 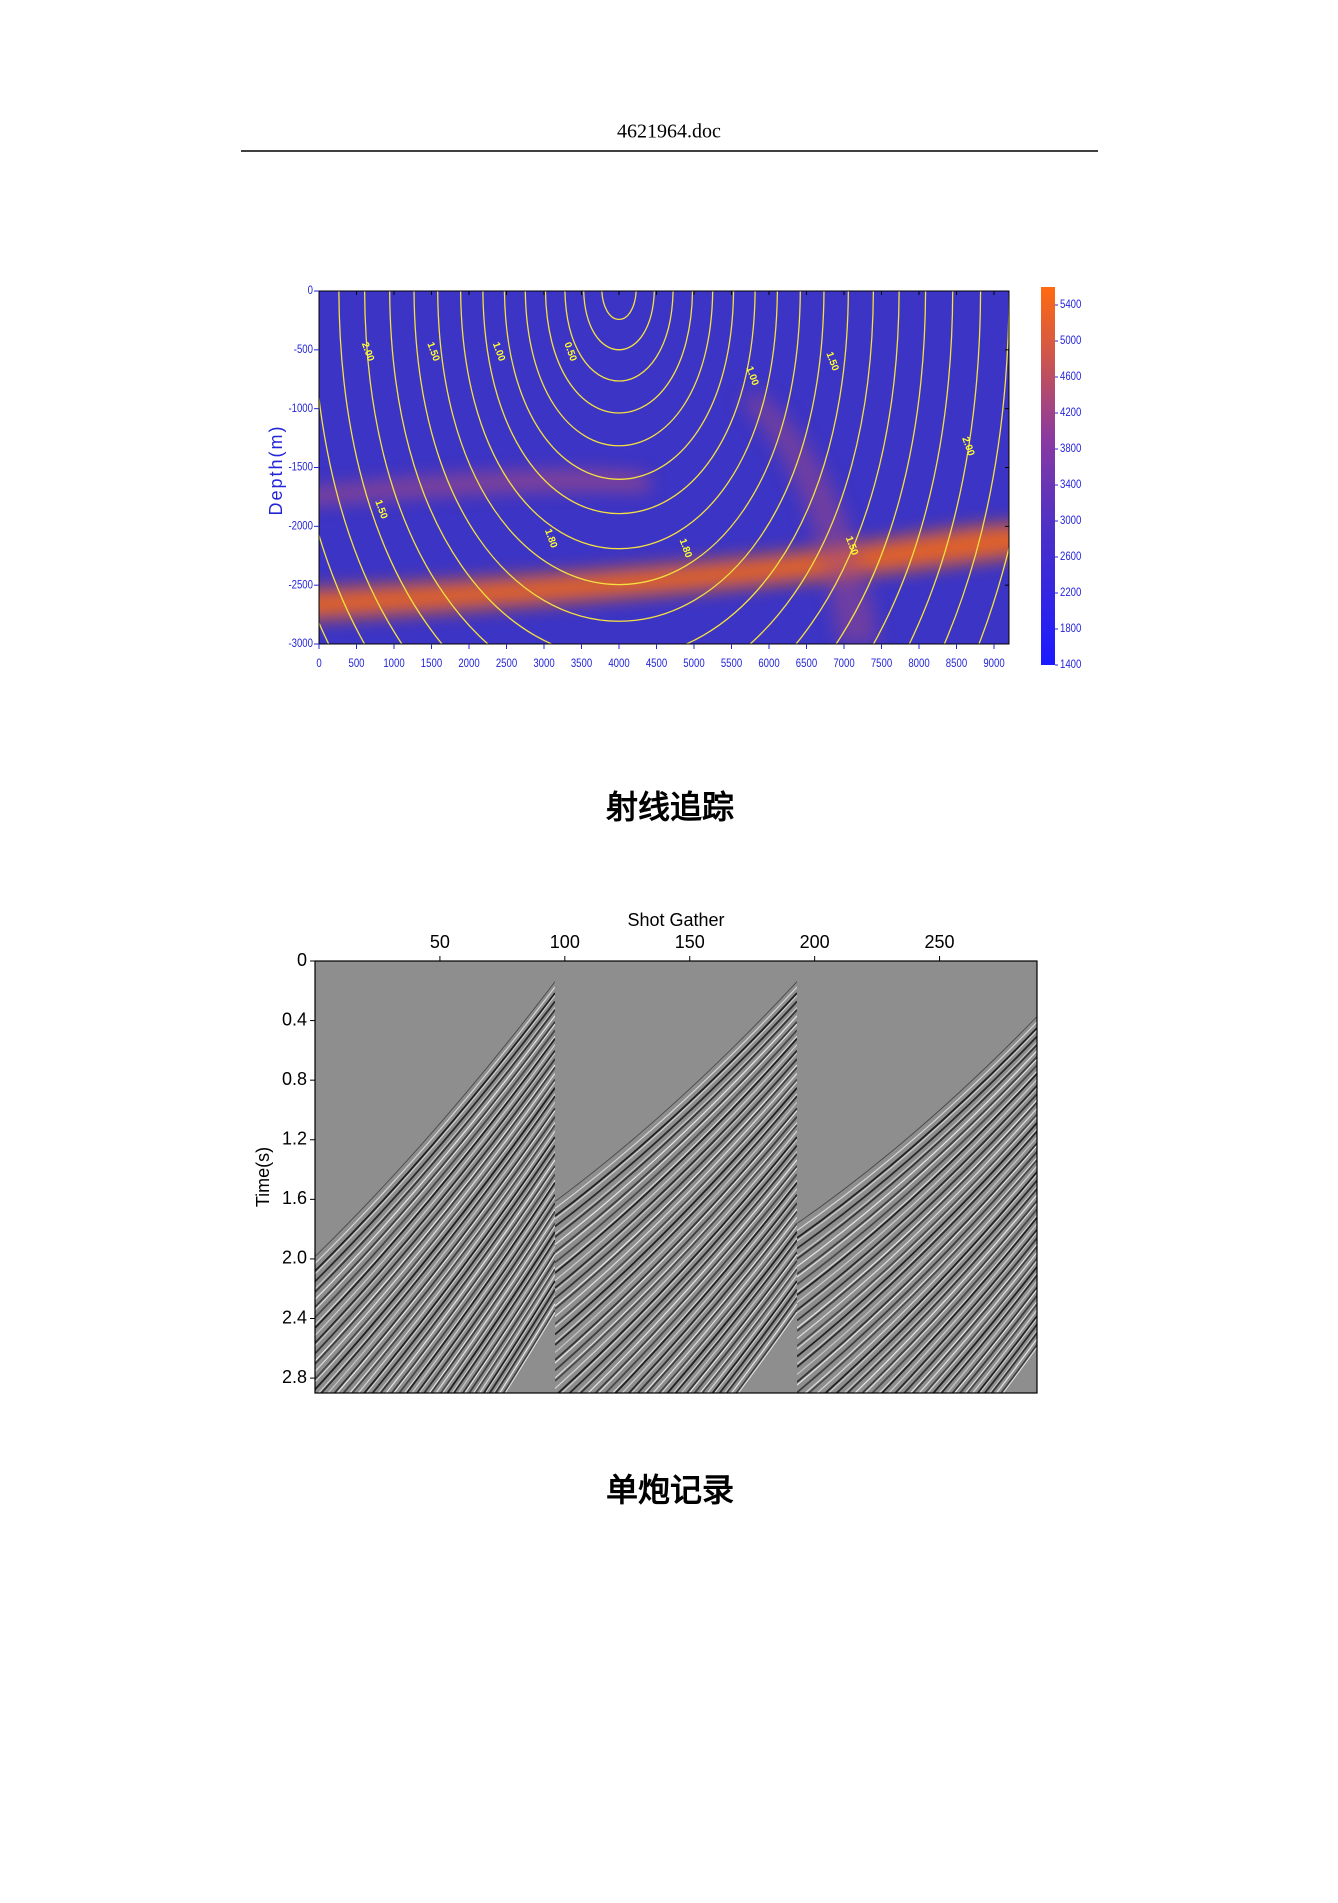 What do you see at coordinates (1048, 476) in the screenshot?
I see `colorbar` at bounding box center [1048, 476].